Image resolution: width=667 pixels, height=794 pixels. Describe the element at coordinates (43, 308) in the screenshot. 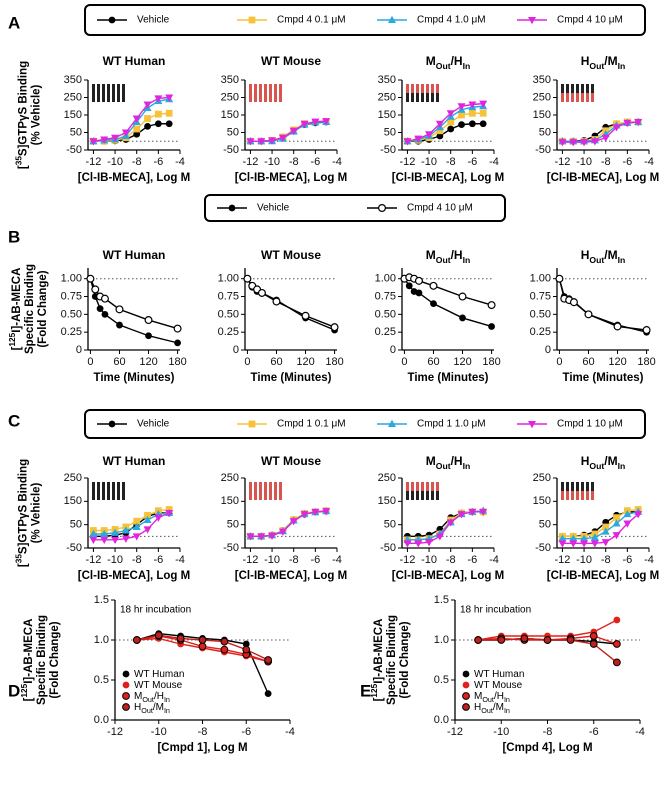

I see `text-part: (Fold Change)` at that location.